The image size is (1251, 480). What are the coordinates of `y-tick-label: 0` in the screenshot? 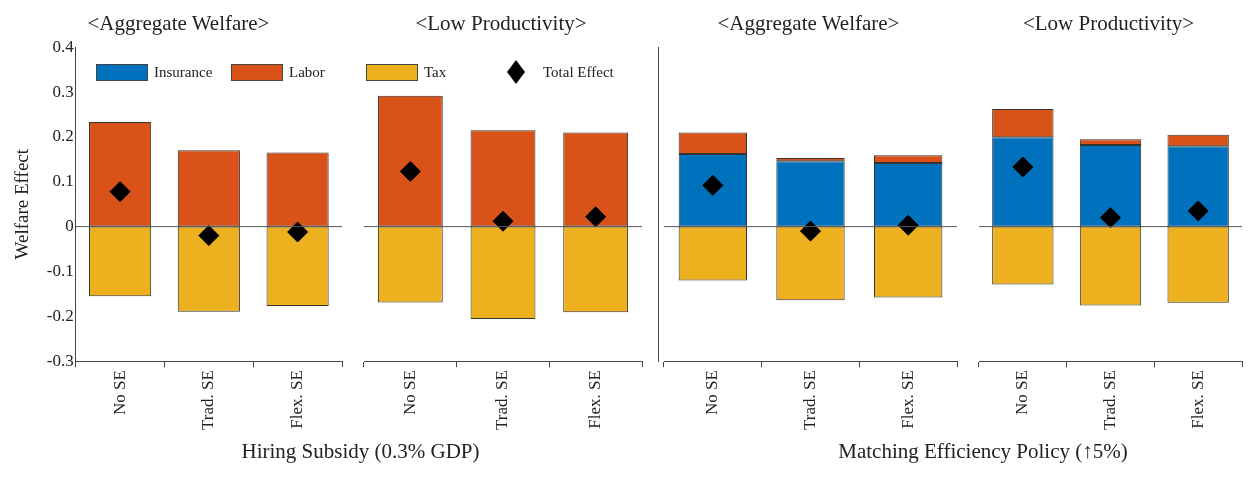 It's located at (69, 226).